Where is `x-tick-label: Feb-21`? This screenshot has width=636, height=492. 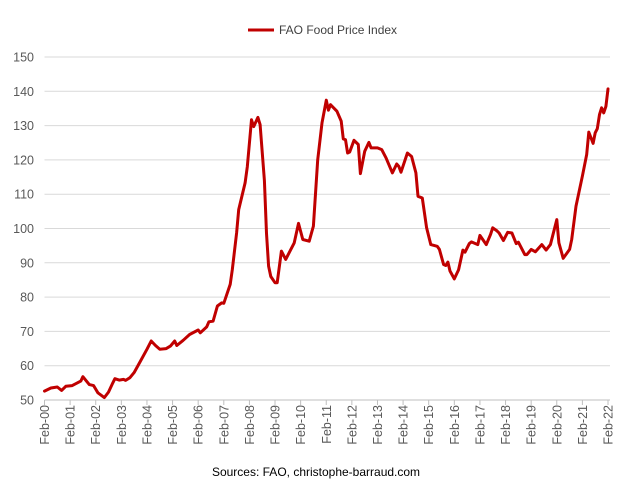
x-tick-label: Feb-21 is located at coordinates (583, 425).